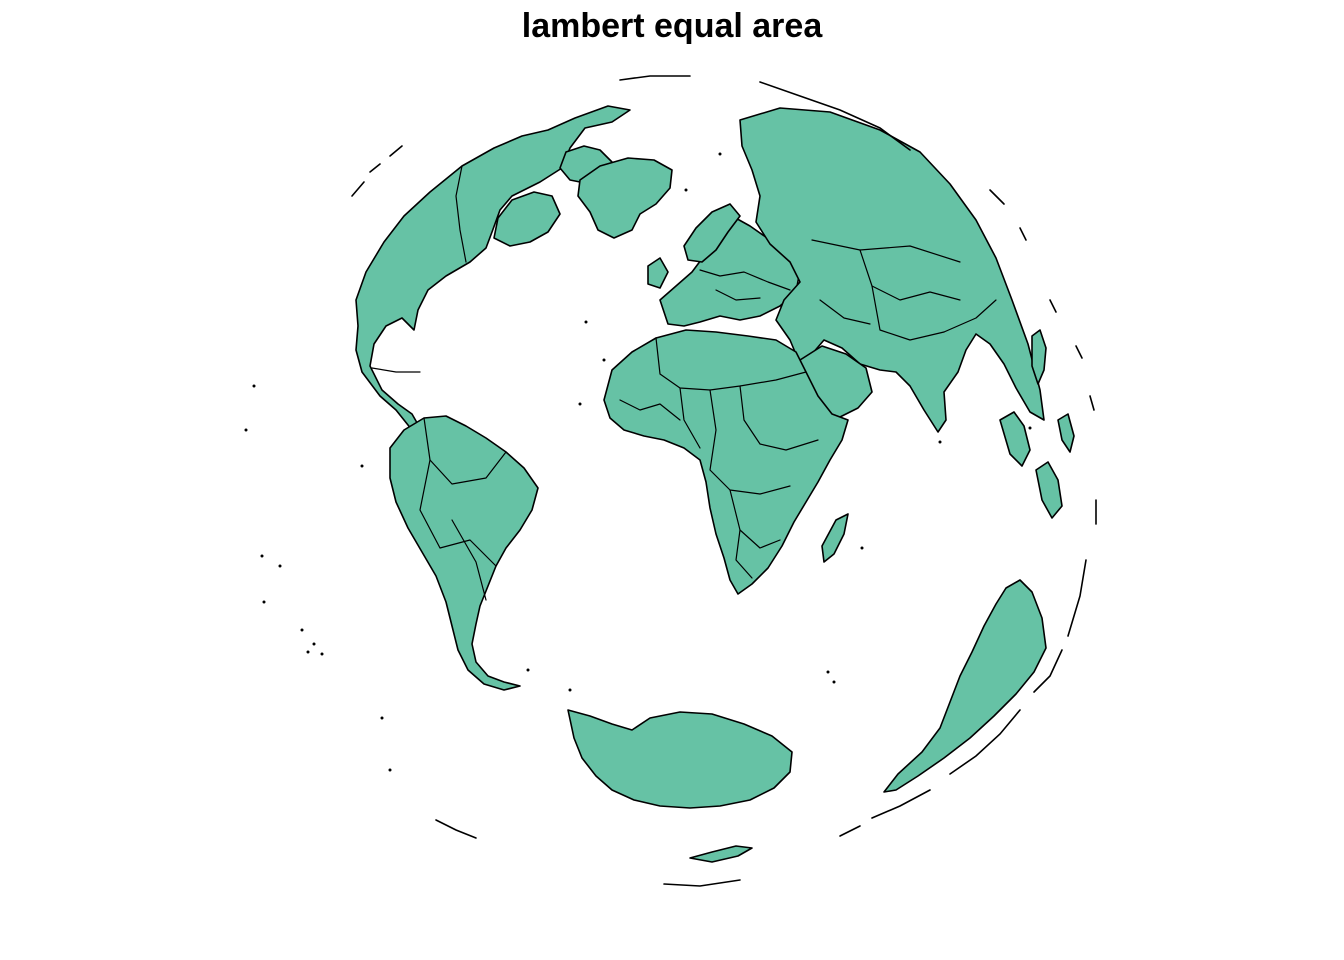  I want to click on greenland, so click(625, 198).